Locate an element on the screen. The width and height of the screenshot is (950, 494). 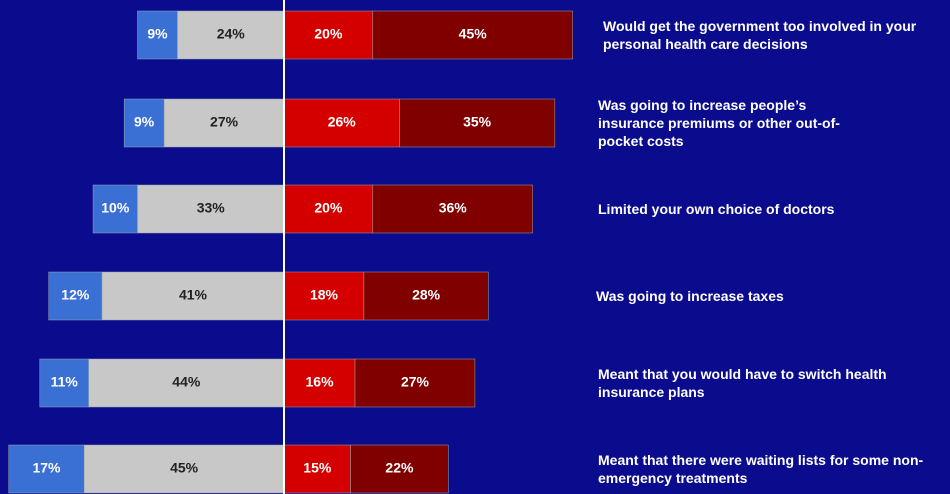
value-label: 33% is located at coordinates (211, 208).